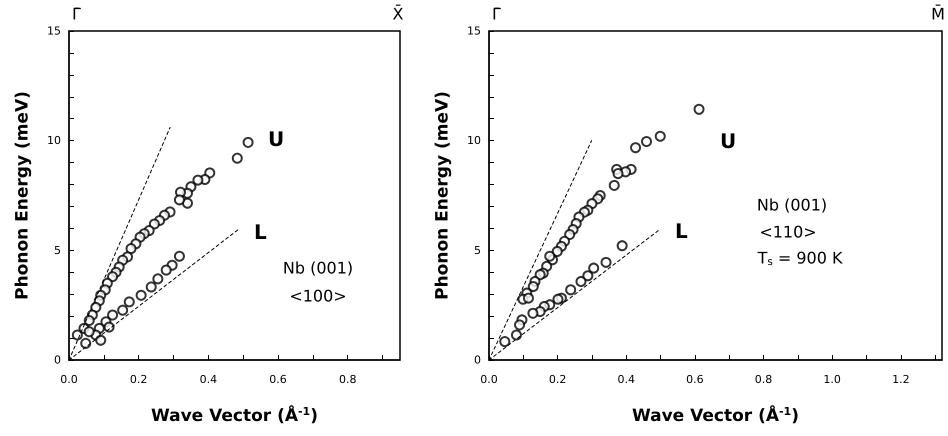 This screenshot has height=436, width=948. Describe the element at coordinates (398, 14) in the screenshot. I see `text: X̄` at that location.